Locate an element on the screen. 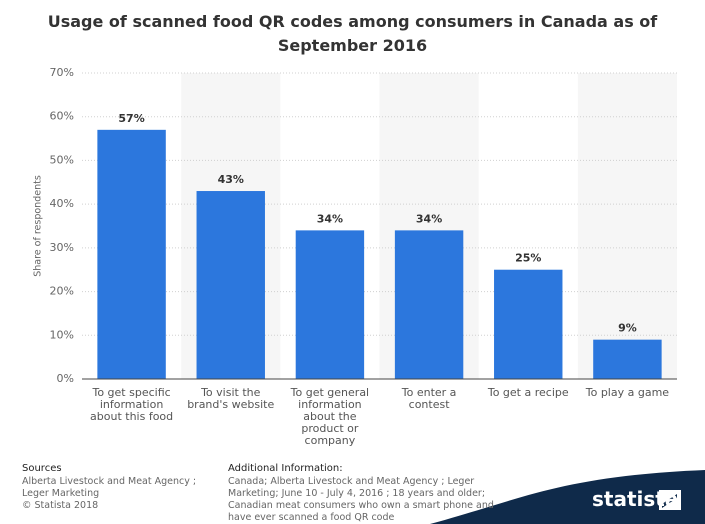 This screenshot has width=705, height=524. footer-wave is located at coordinates (567, 497).